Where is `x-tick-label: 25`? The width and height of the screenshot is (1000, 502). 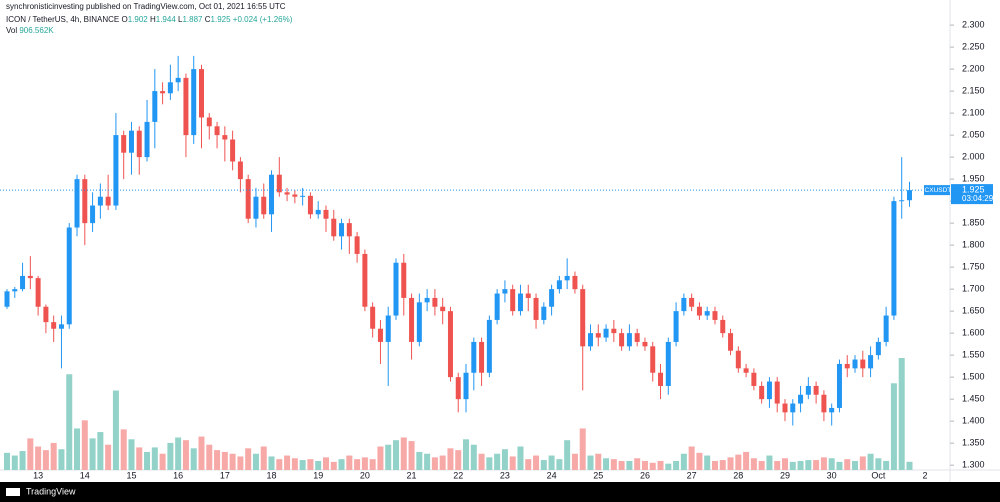 x-tick-label: 25 is located at coordinates (598, 475).